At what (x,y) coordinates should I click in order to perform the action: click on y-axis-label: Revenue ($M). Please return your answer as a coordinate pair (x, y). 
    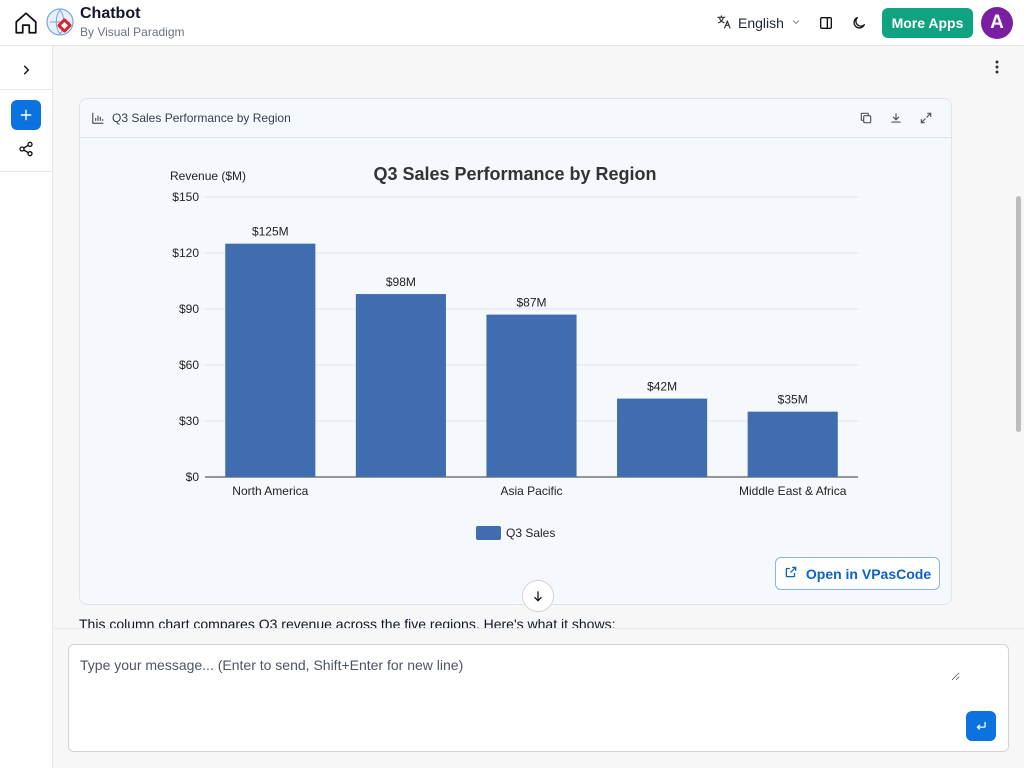
    Looking at the image, I should click on (208, 176).